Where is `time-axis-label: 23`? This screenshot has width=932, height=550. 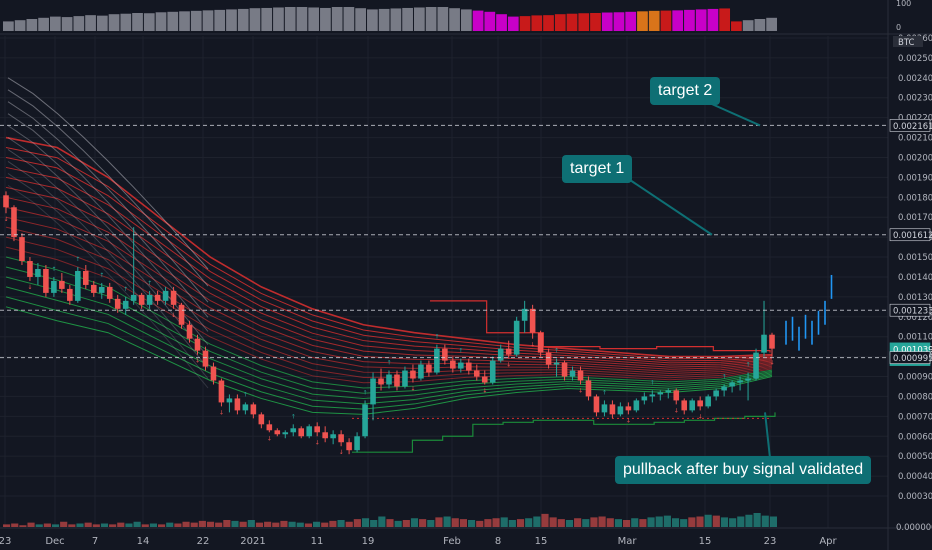 time-axis-label: 23 is located at coordinates (770, 541).